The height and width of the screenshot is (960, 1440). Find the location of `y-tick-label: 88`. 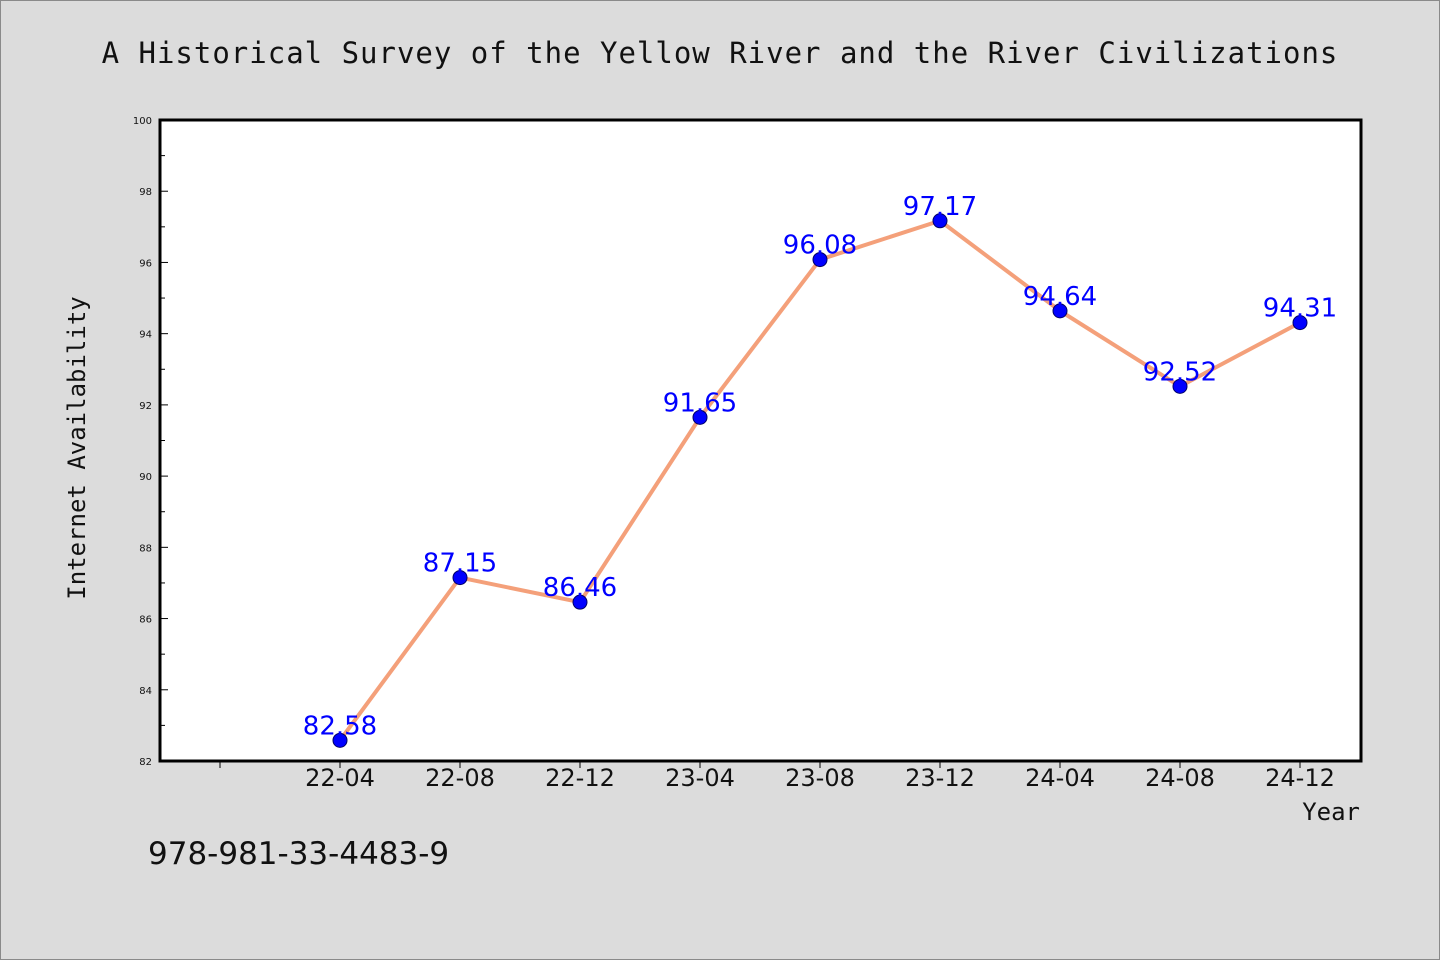

y-tick-label: 88 is located at coordinates (145, 548).